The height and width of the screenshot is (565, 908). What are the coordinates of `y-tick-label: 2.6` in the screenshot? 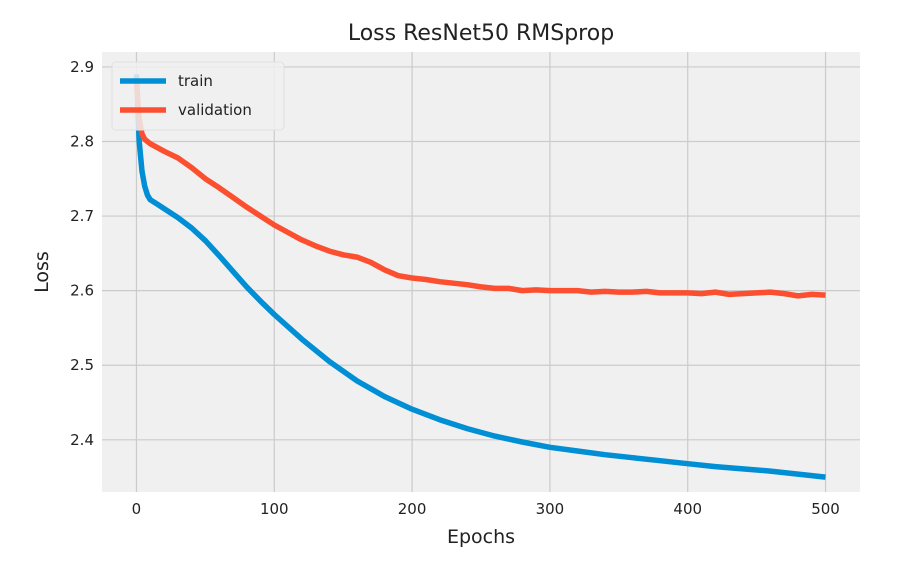 It's located at (82, 291).